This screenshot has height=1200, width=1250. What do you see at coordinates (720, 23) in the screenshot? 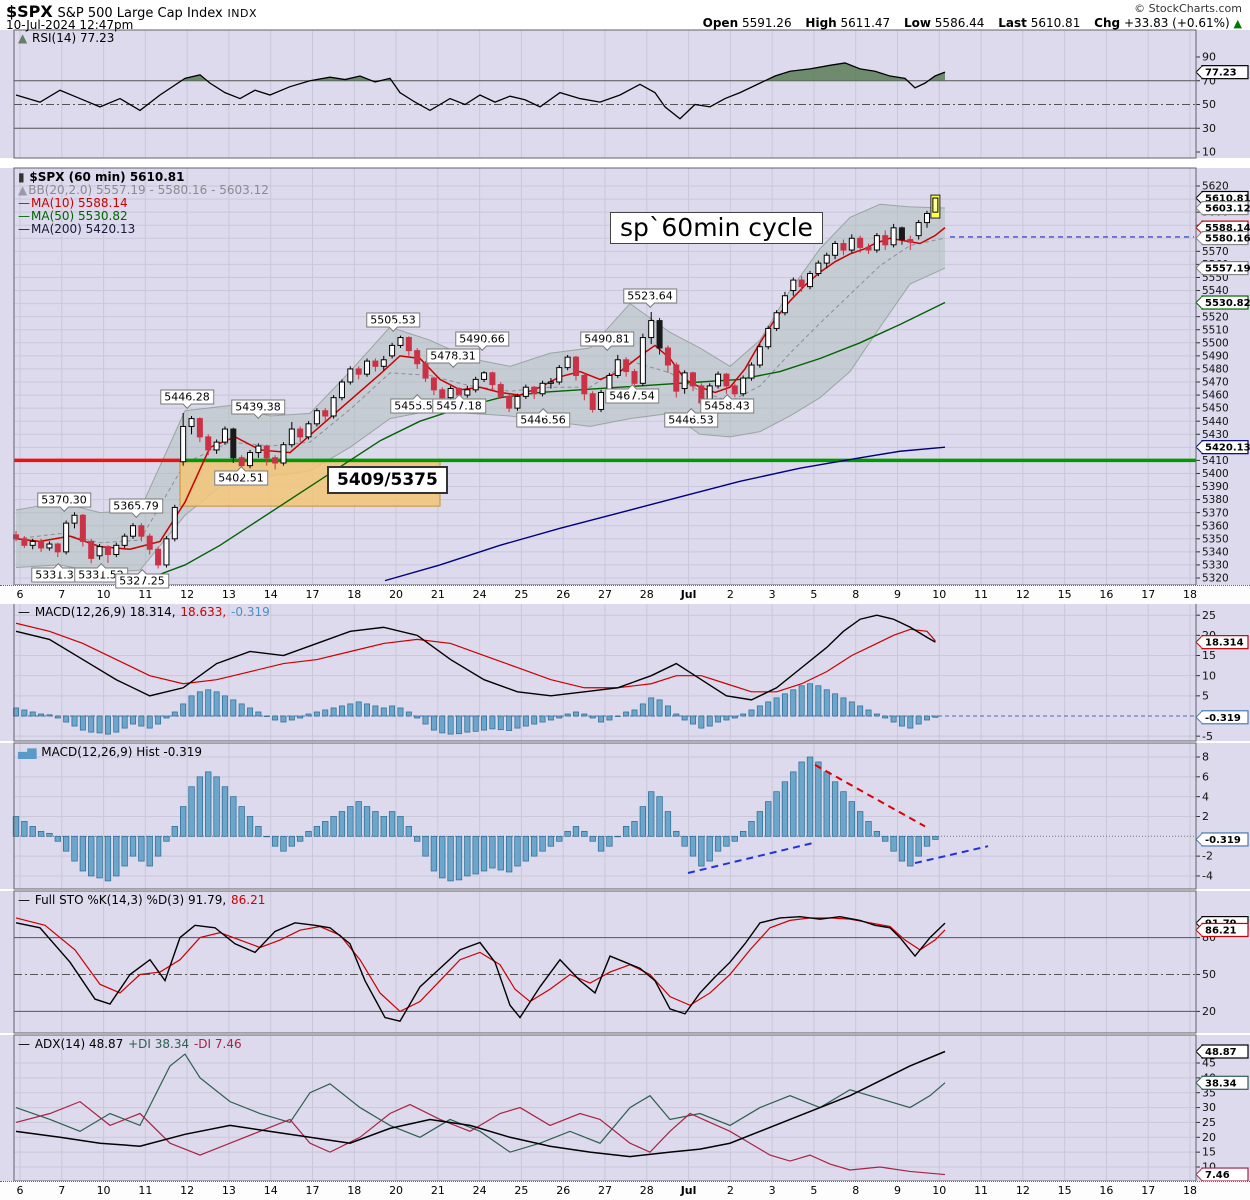
I see `open-label: Open` at bounding box center [720, 23].